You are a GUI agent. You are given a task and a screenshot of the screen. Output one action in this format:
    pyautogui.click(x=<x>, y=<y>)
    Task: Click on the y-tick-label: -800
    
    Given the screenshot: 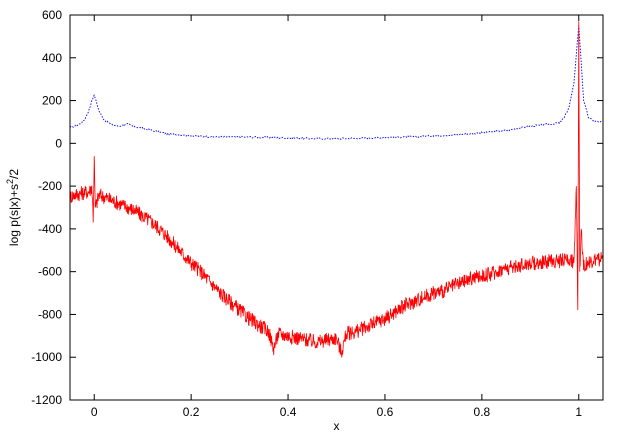 What is the action you would take?
    pyautogui.click(x=50, y=314)
    